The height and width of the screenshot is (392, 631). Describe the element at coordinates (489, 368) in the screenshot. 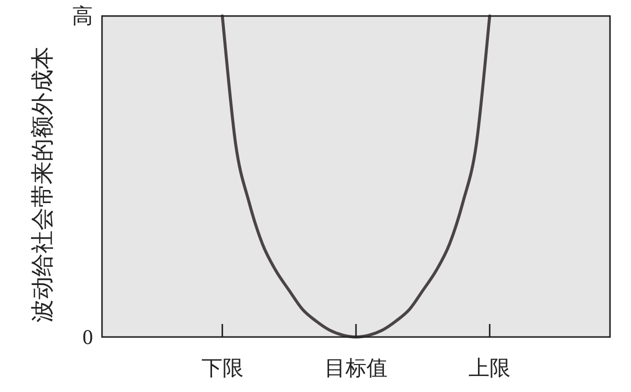

I see `x-tick-label: 上限` at that location.